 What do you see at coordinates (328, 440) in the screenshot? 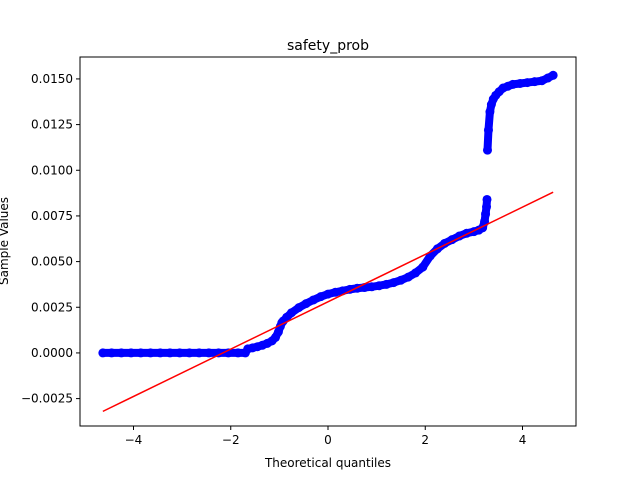
I see `x-tick-label: 0` at bounding box center [328, 440].